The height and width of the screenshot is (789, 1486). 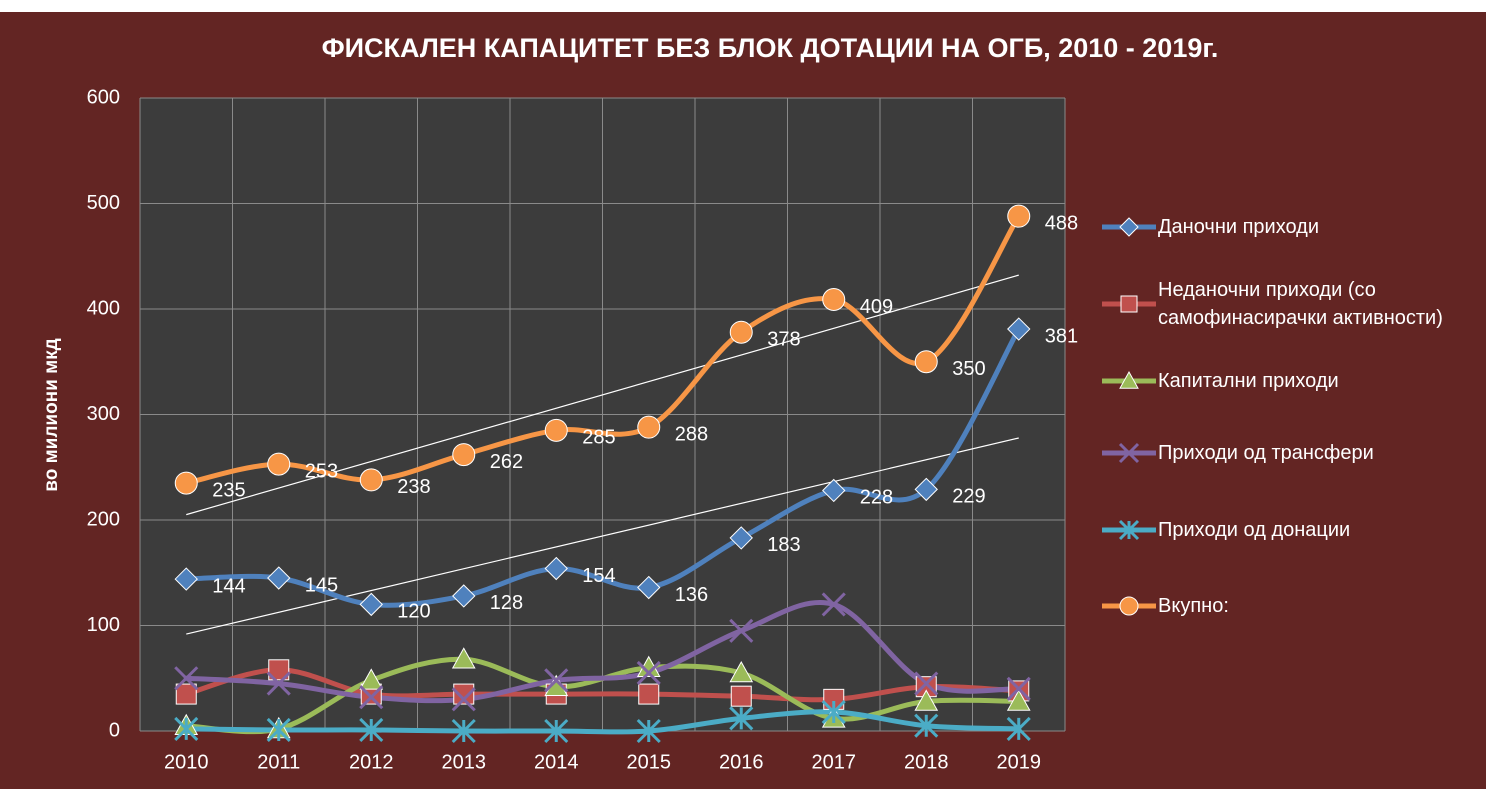 What do you see at coordinates (506, 462) in the screenshot?
I see `data-label: 262` at bounding box center [506, 462].